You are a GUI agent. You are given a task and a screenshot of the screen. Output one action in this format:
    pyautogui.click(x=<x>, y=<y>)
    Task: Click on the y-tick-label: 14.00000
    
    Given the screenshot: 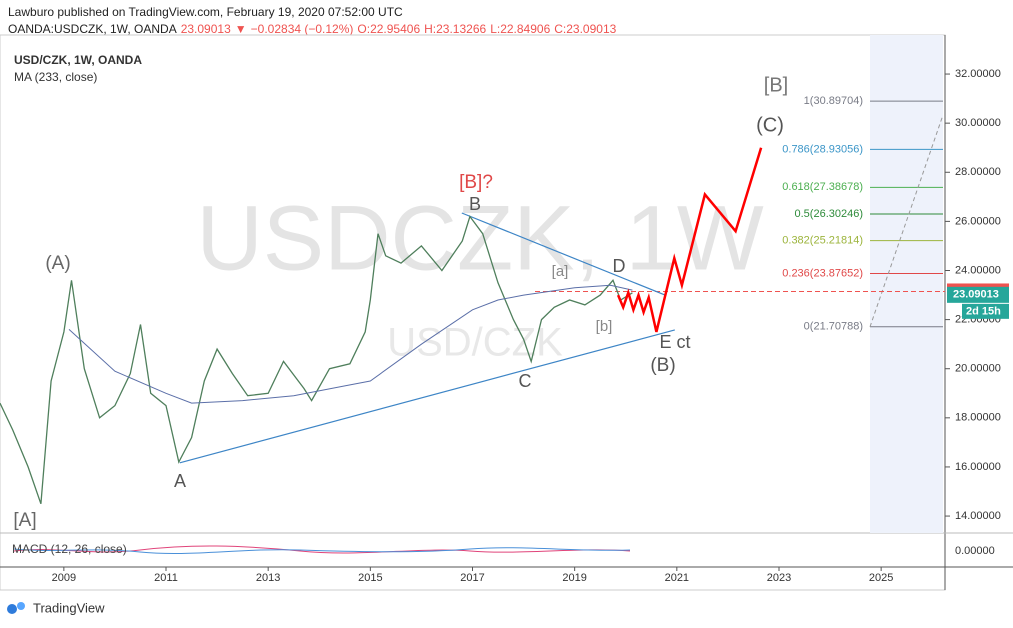 What is the action you would take?
    pyautogui.click(x=978, y=516)
    